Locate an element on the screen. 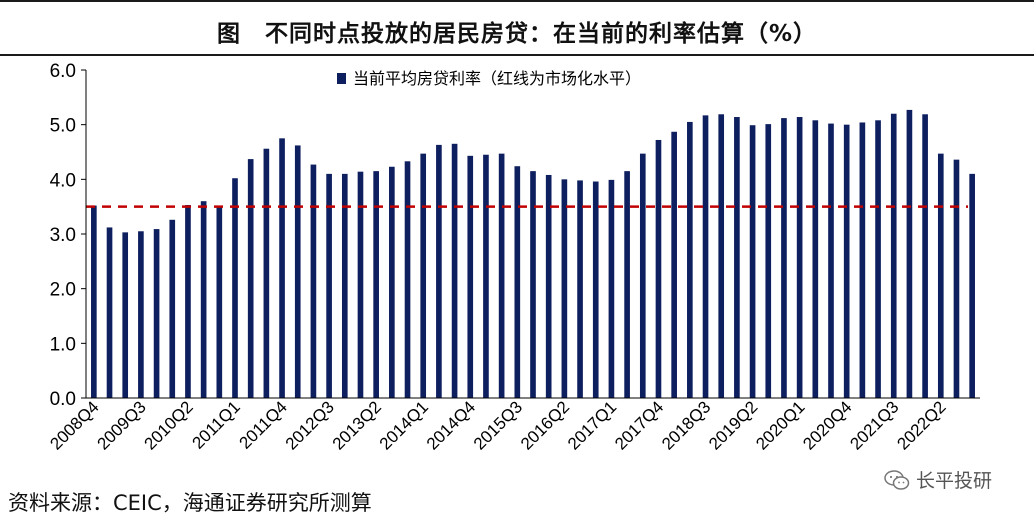 This screenshot has height=526, width=1034. x-tick-label: 2020Q4 is located at coordinates (827, 425).